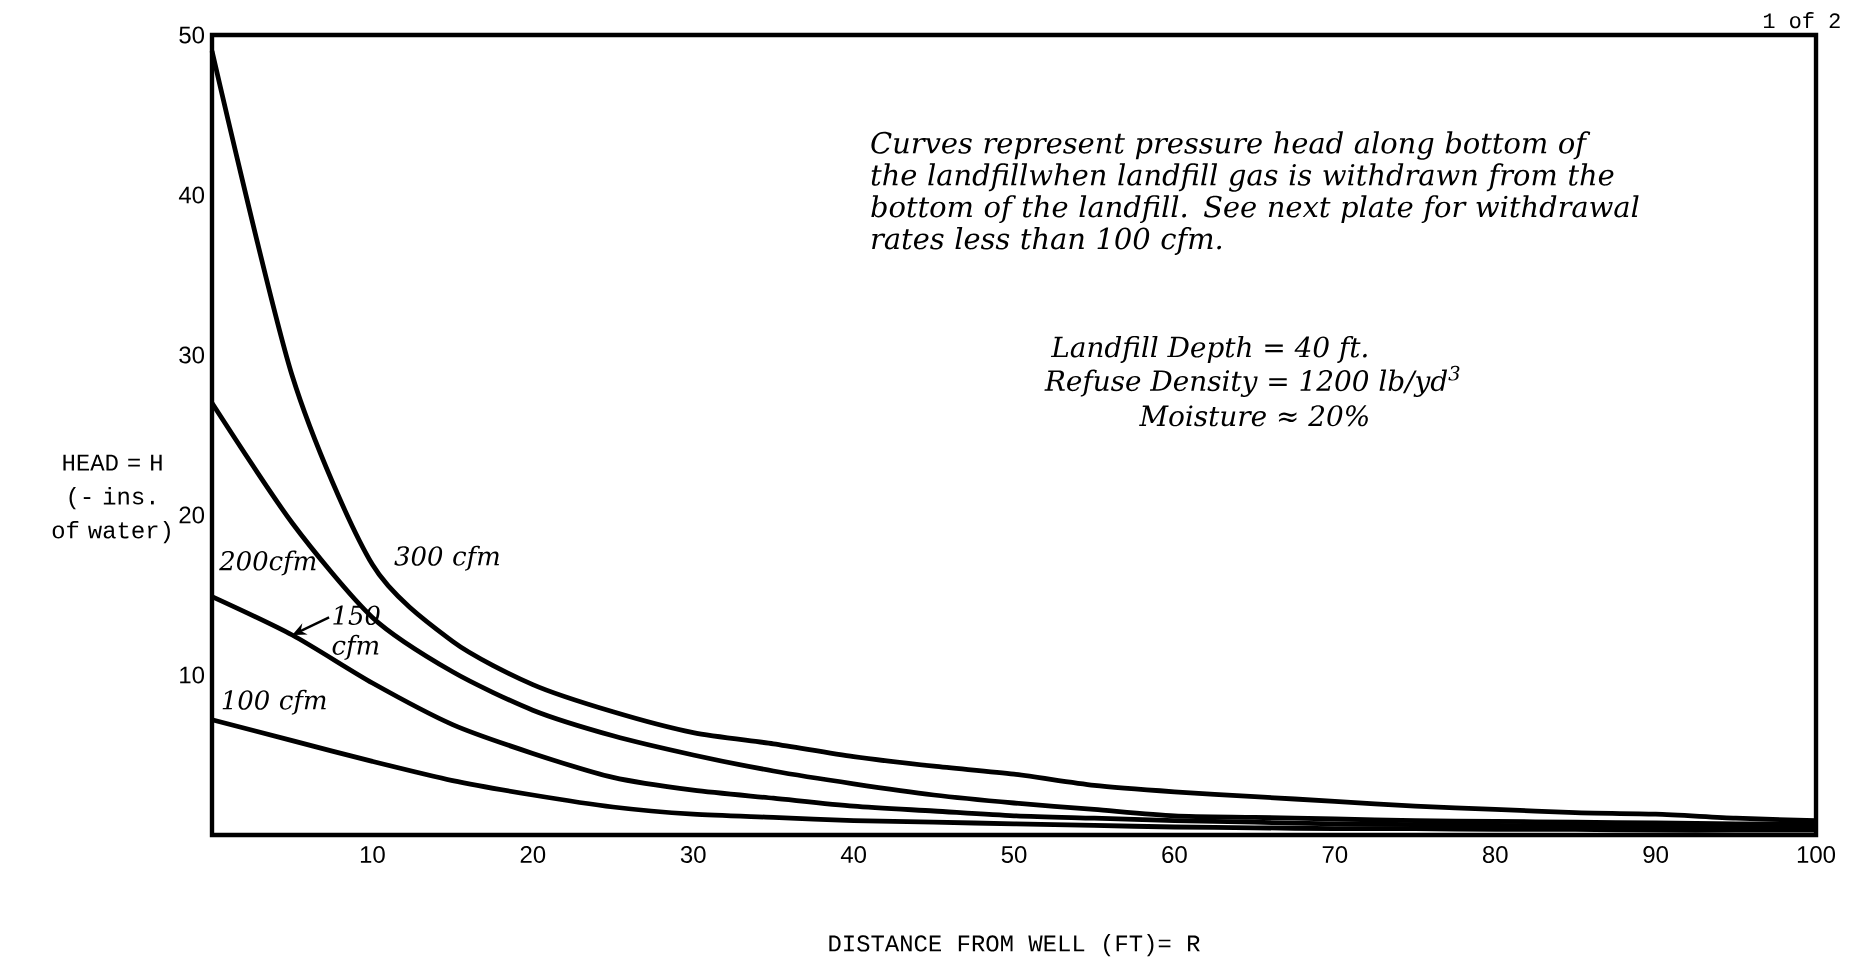 The width and height of the screenshot is (1852, 966). Describe the element at coordinates (1174, 854) in the screenshot. I see `x-tick-label: 60` at that location.